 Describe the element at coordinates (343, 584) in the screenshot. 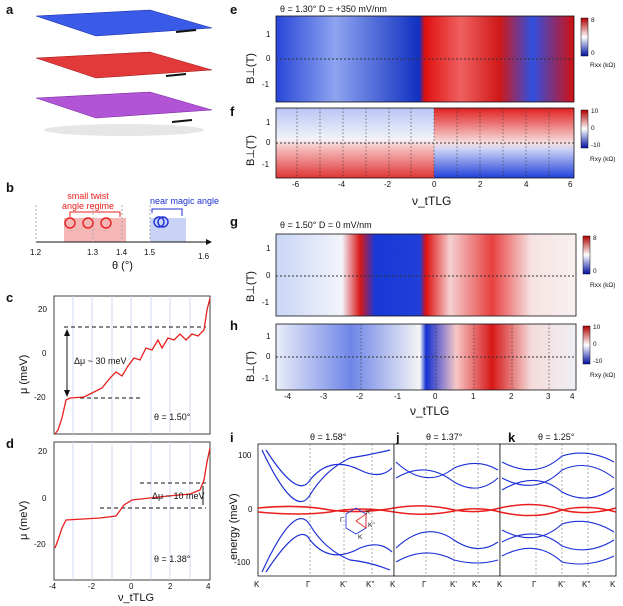

I see `i-k-Kp: K'` at that location.